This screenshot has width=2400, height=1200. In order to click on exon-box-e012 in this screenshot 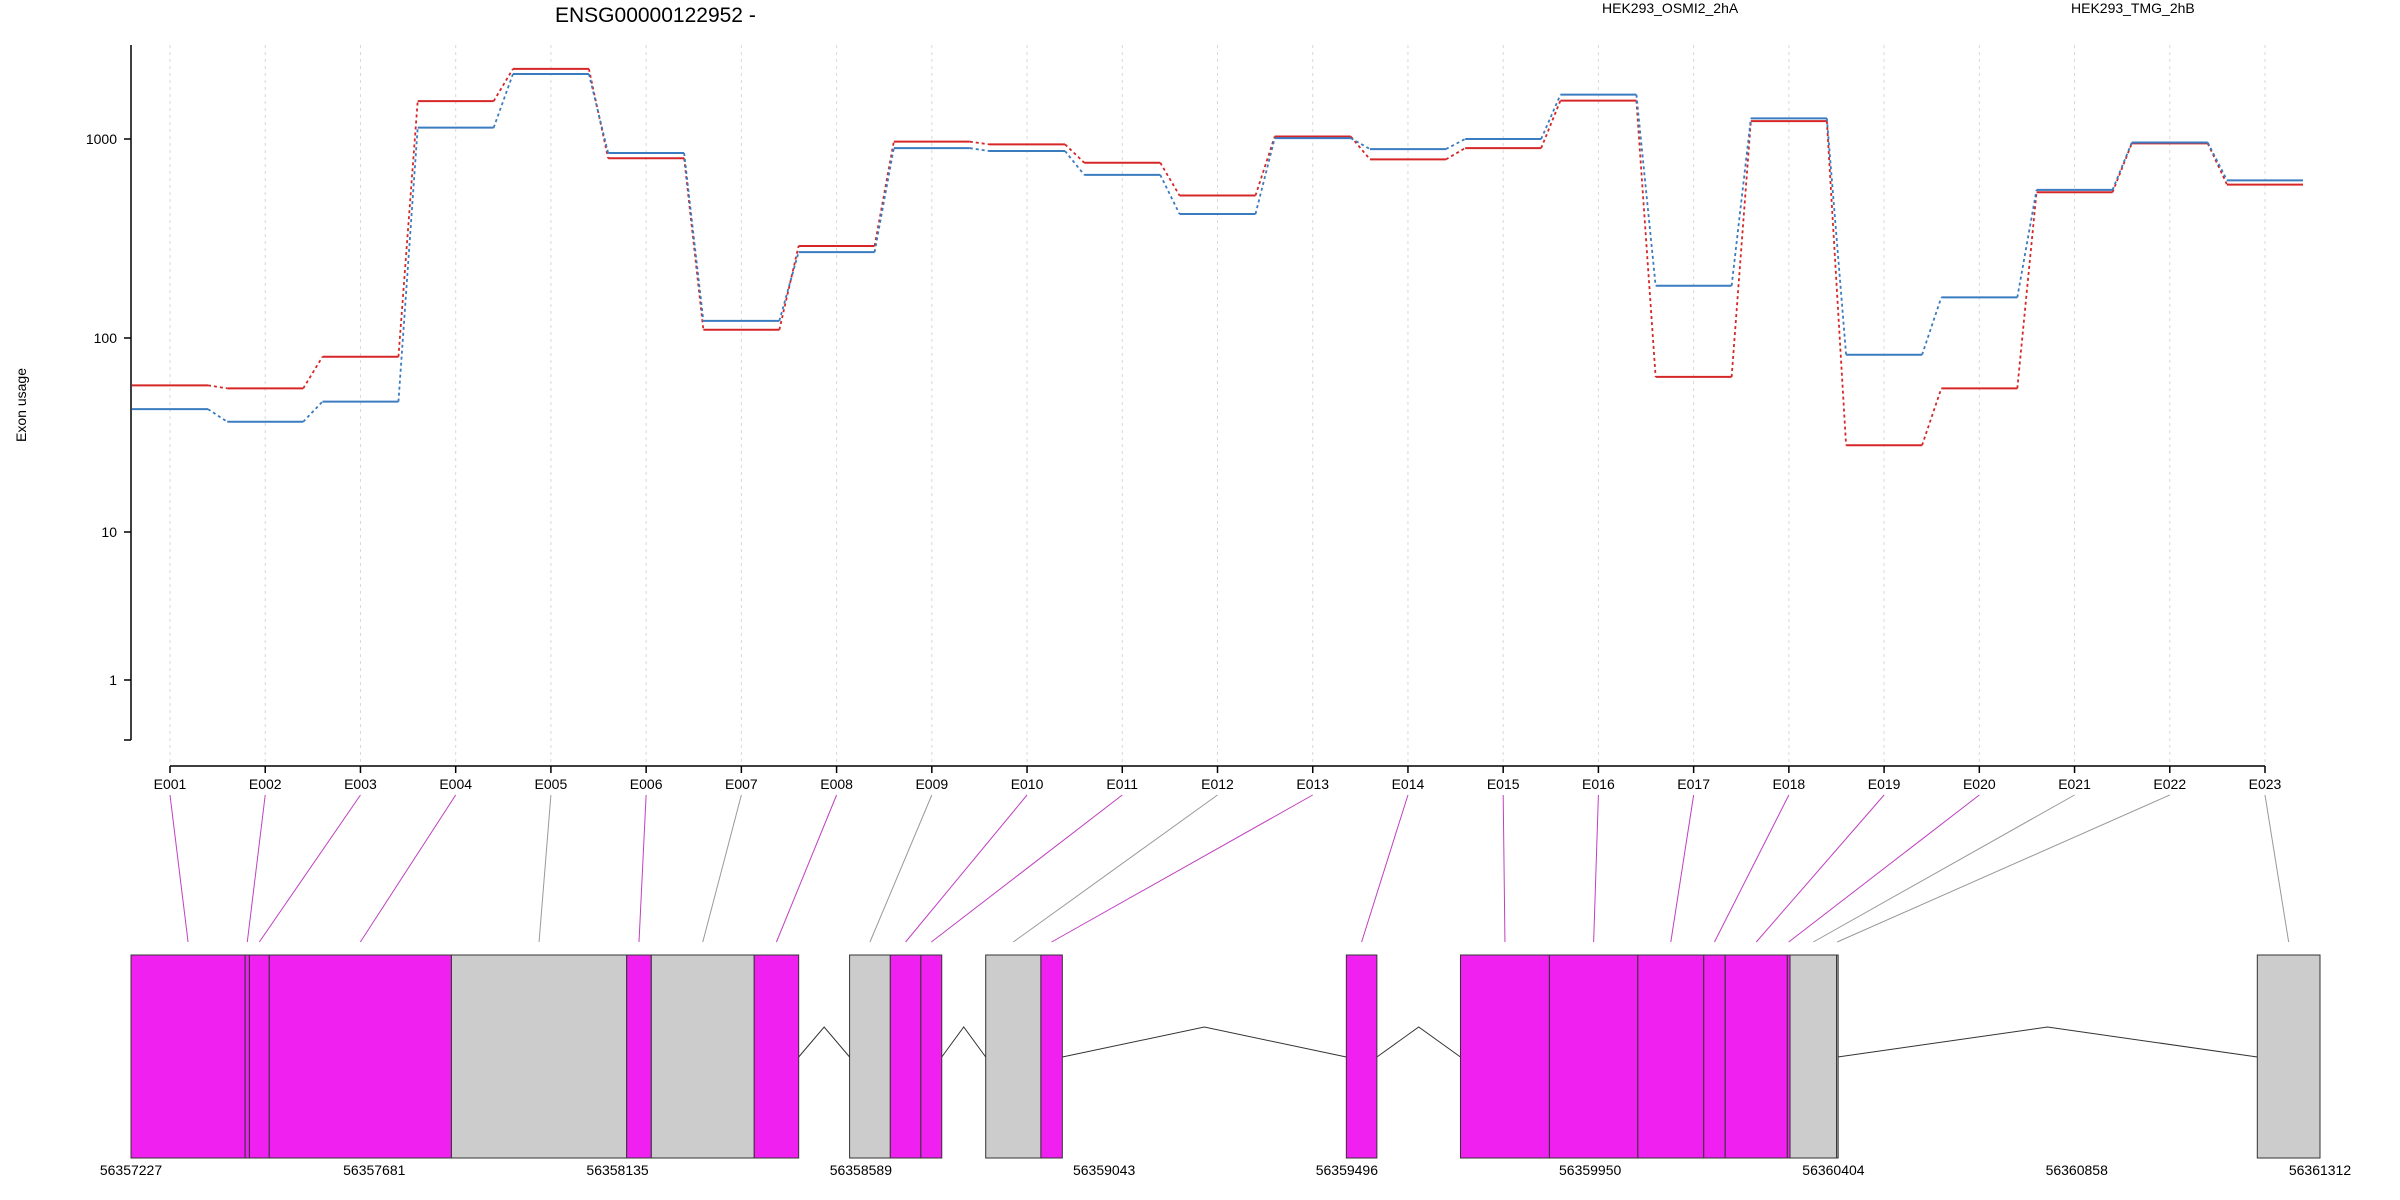, I will do `click(1013, 1056)`.